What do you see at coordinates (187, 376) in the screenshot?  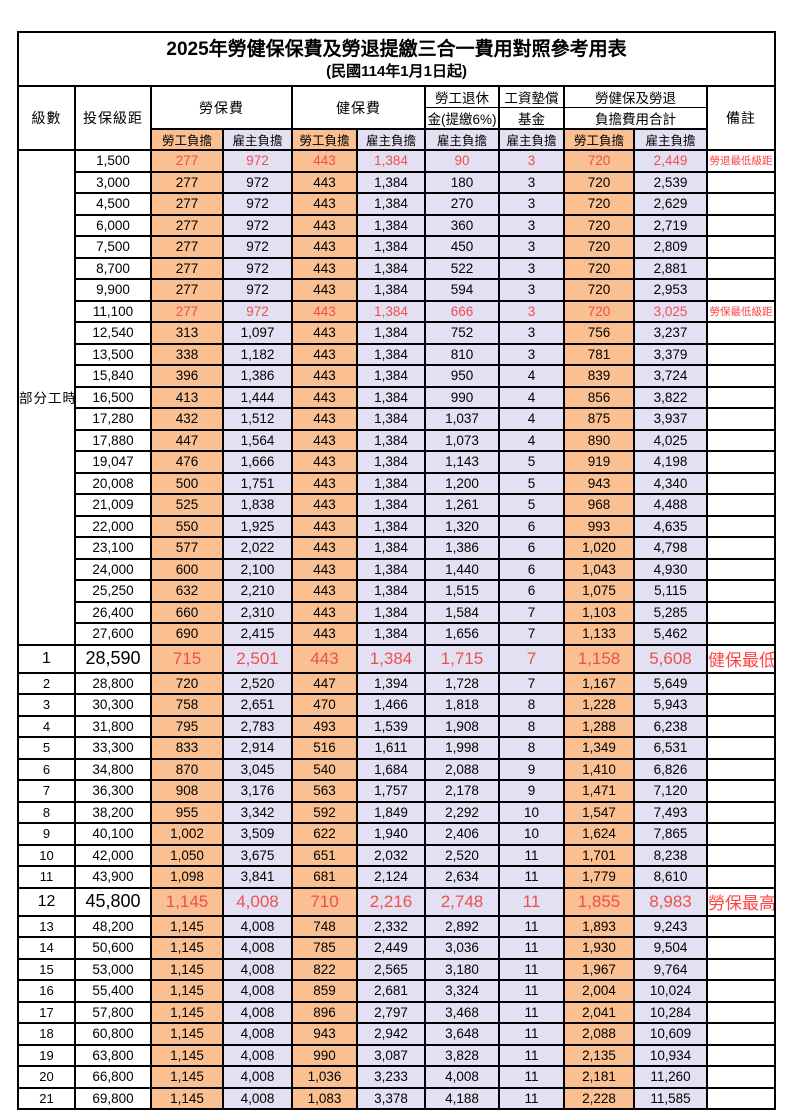 I see `cell-value: 396` at bounding box center [187, 376].